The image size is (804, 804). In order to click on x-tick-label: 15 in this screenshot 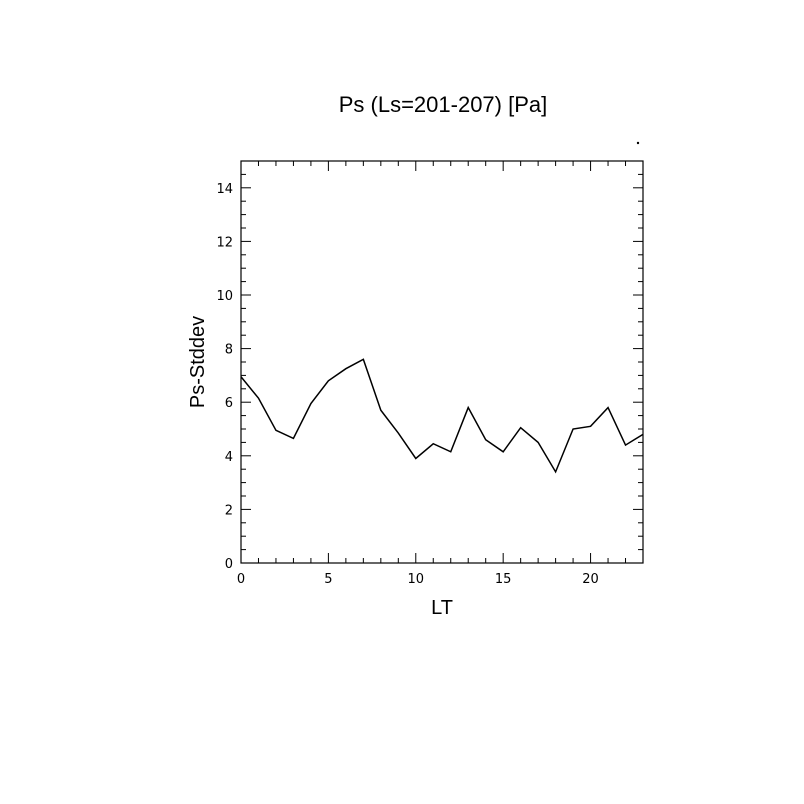, I will do `click(503, 579)`.